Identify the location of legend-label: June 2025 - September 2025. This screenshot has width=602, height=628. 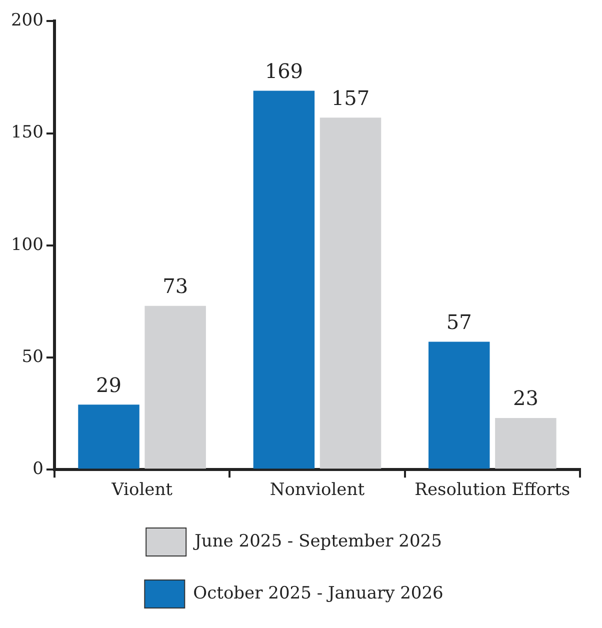
(317, 541).